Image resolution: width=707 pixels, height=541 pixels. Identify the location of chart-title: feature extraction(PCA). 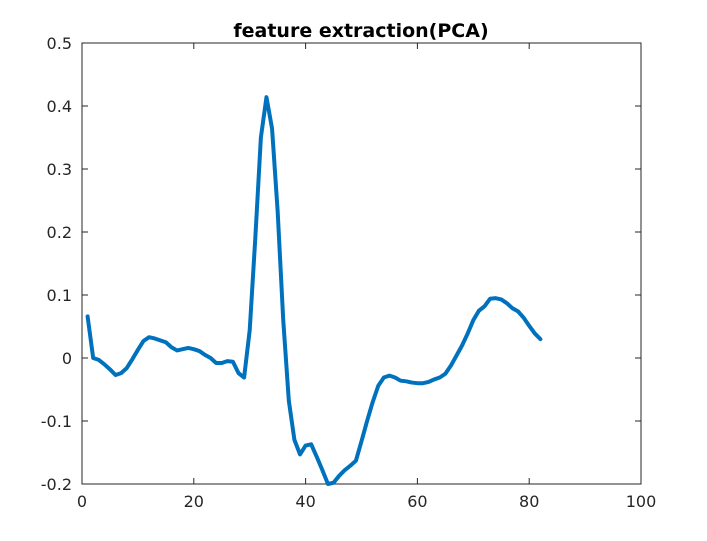
(360, 31).